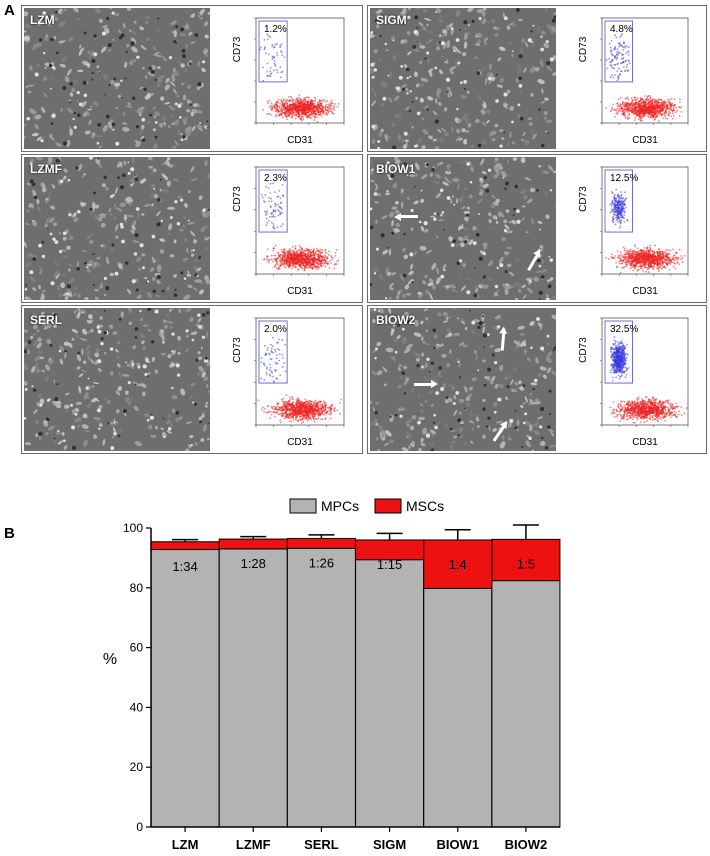  Describe the element at coordinates (137, 767) in the screenshot. I see `y-tick-label: 20` at that location.